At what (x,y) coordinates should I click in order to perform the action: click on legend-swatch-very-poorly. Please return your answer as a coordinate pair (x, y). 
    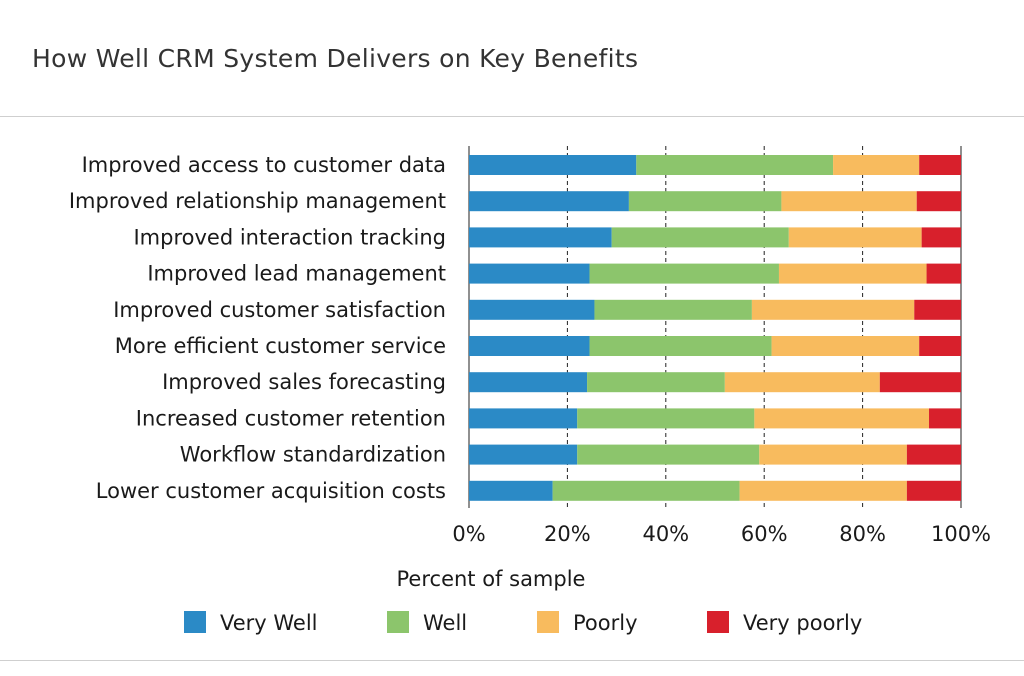
    Looking at the image, I should click on (718, 622).